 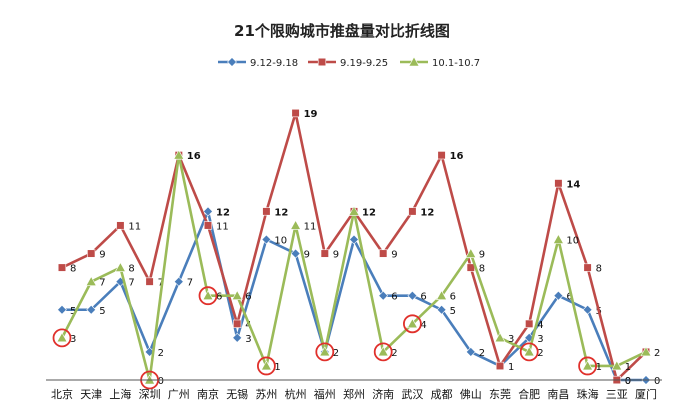 I want to click on chart-legend: 9.12-9.18 9.19-9.25 10.1-10.7, so click(x=349, y=62).